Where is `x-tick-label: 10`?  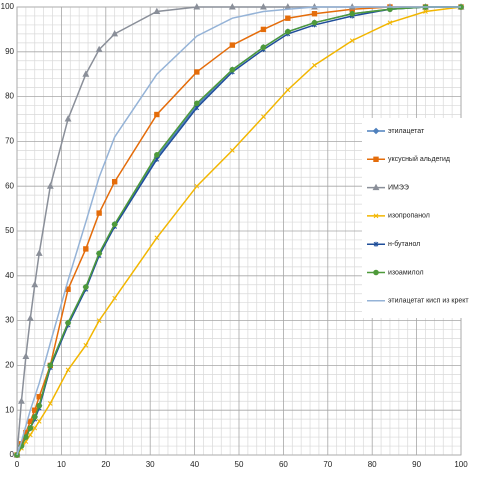 x-tick-label: 10 is located at coordinates (61, 464).